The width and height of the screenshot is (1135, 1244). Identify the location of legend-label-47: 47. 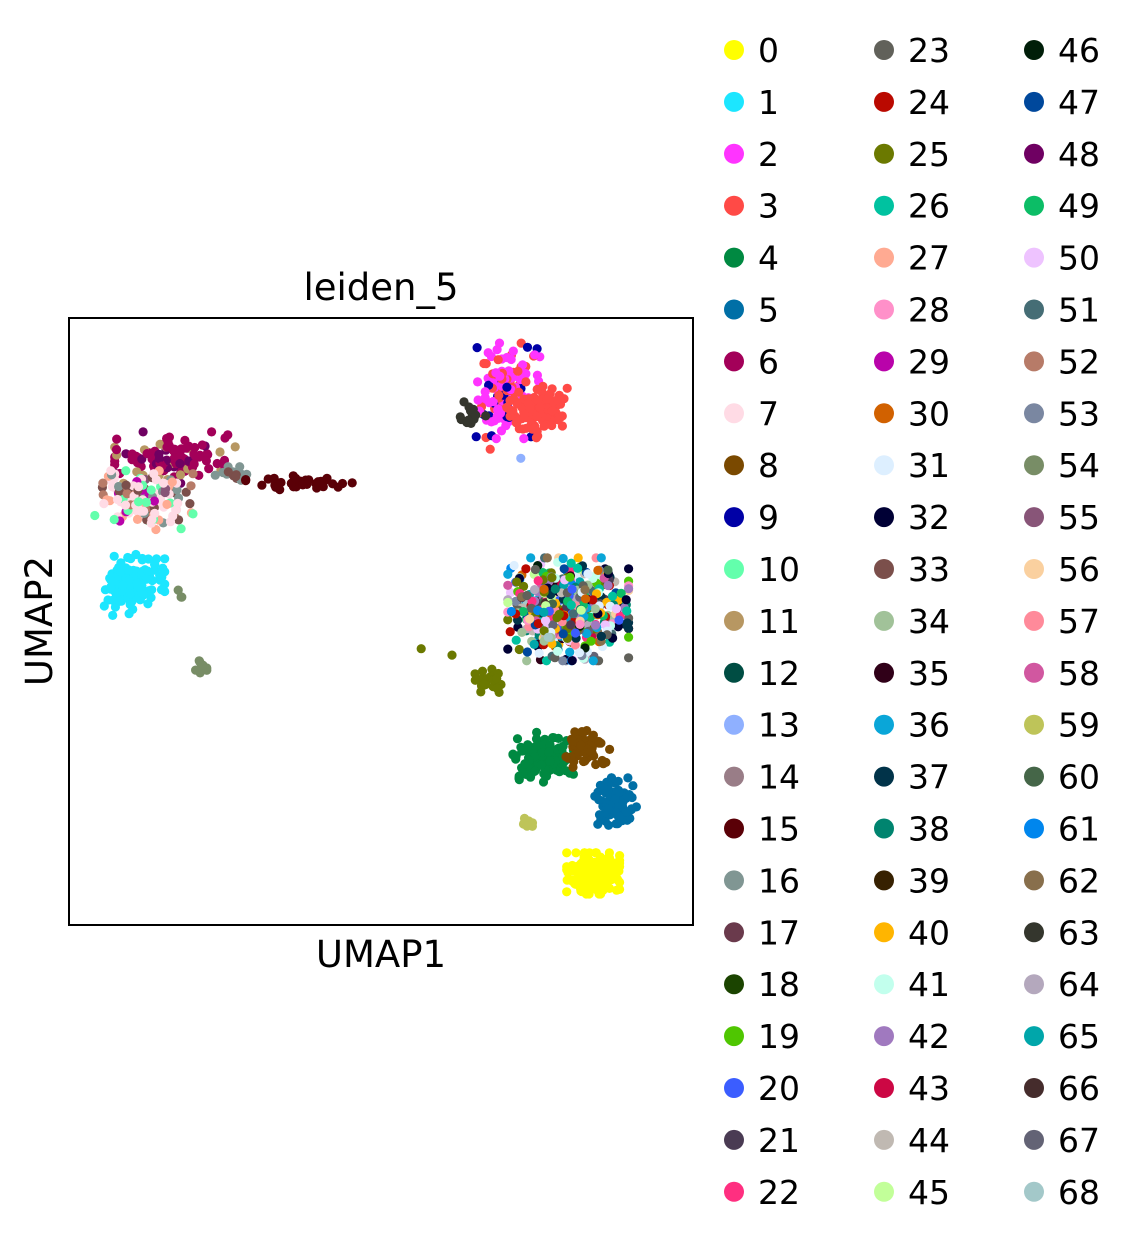
(1079, 102).